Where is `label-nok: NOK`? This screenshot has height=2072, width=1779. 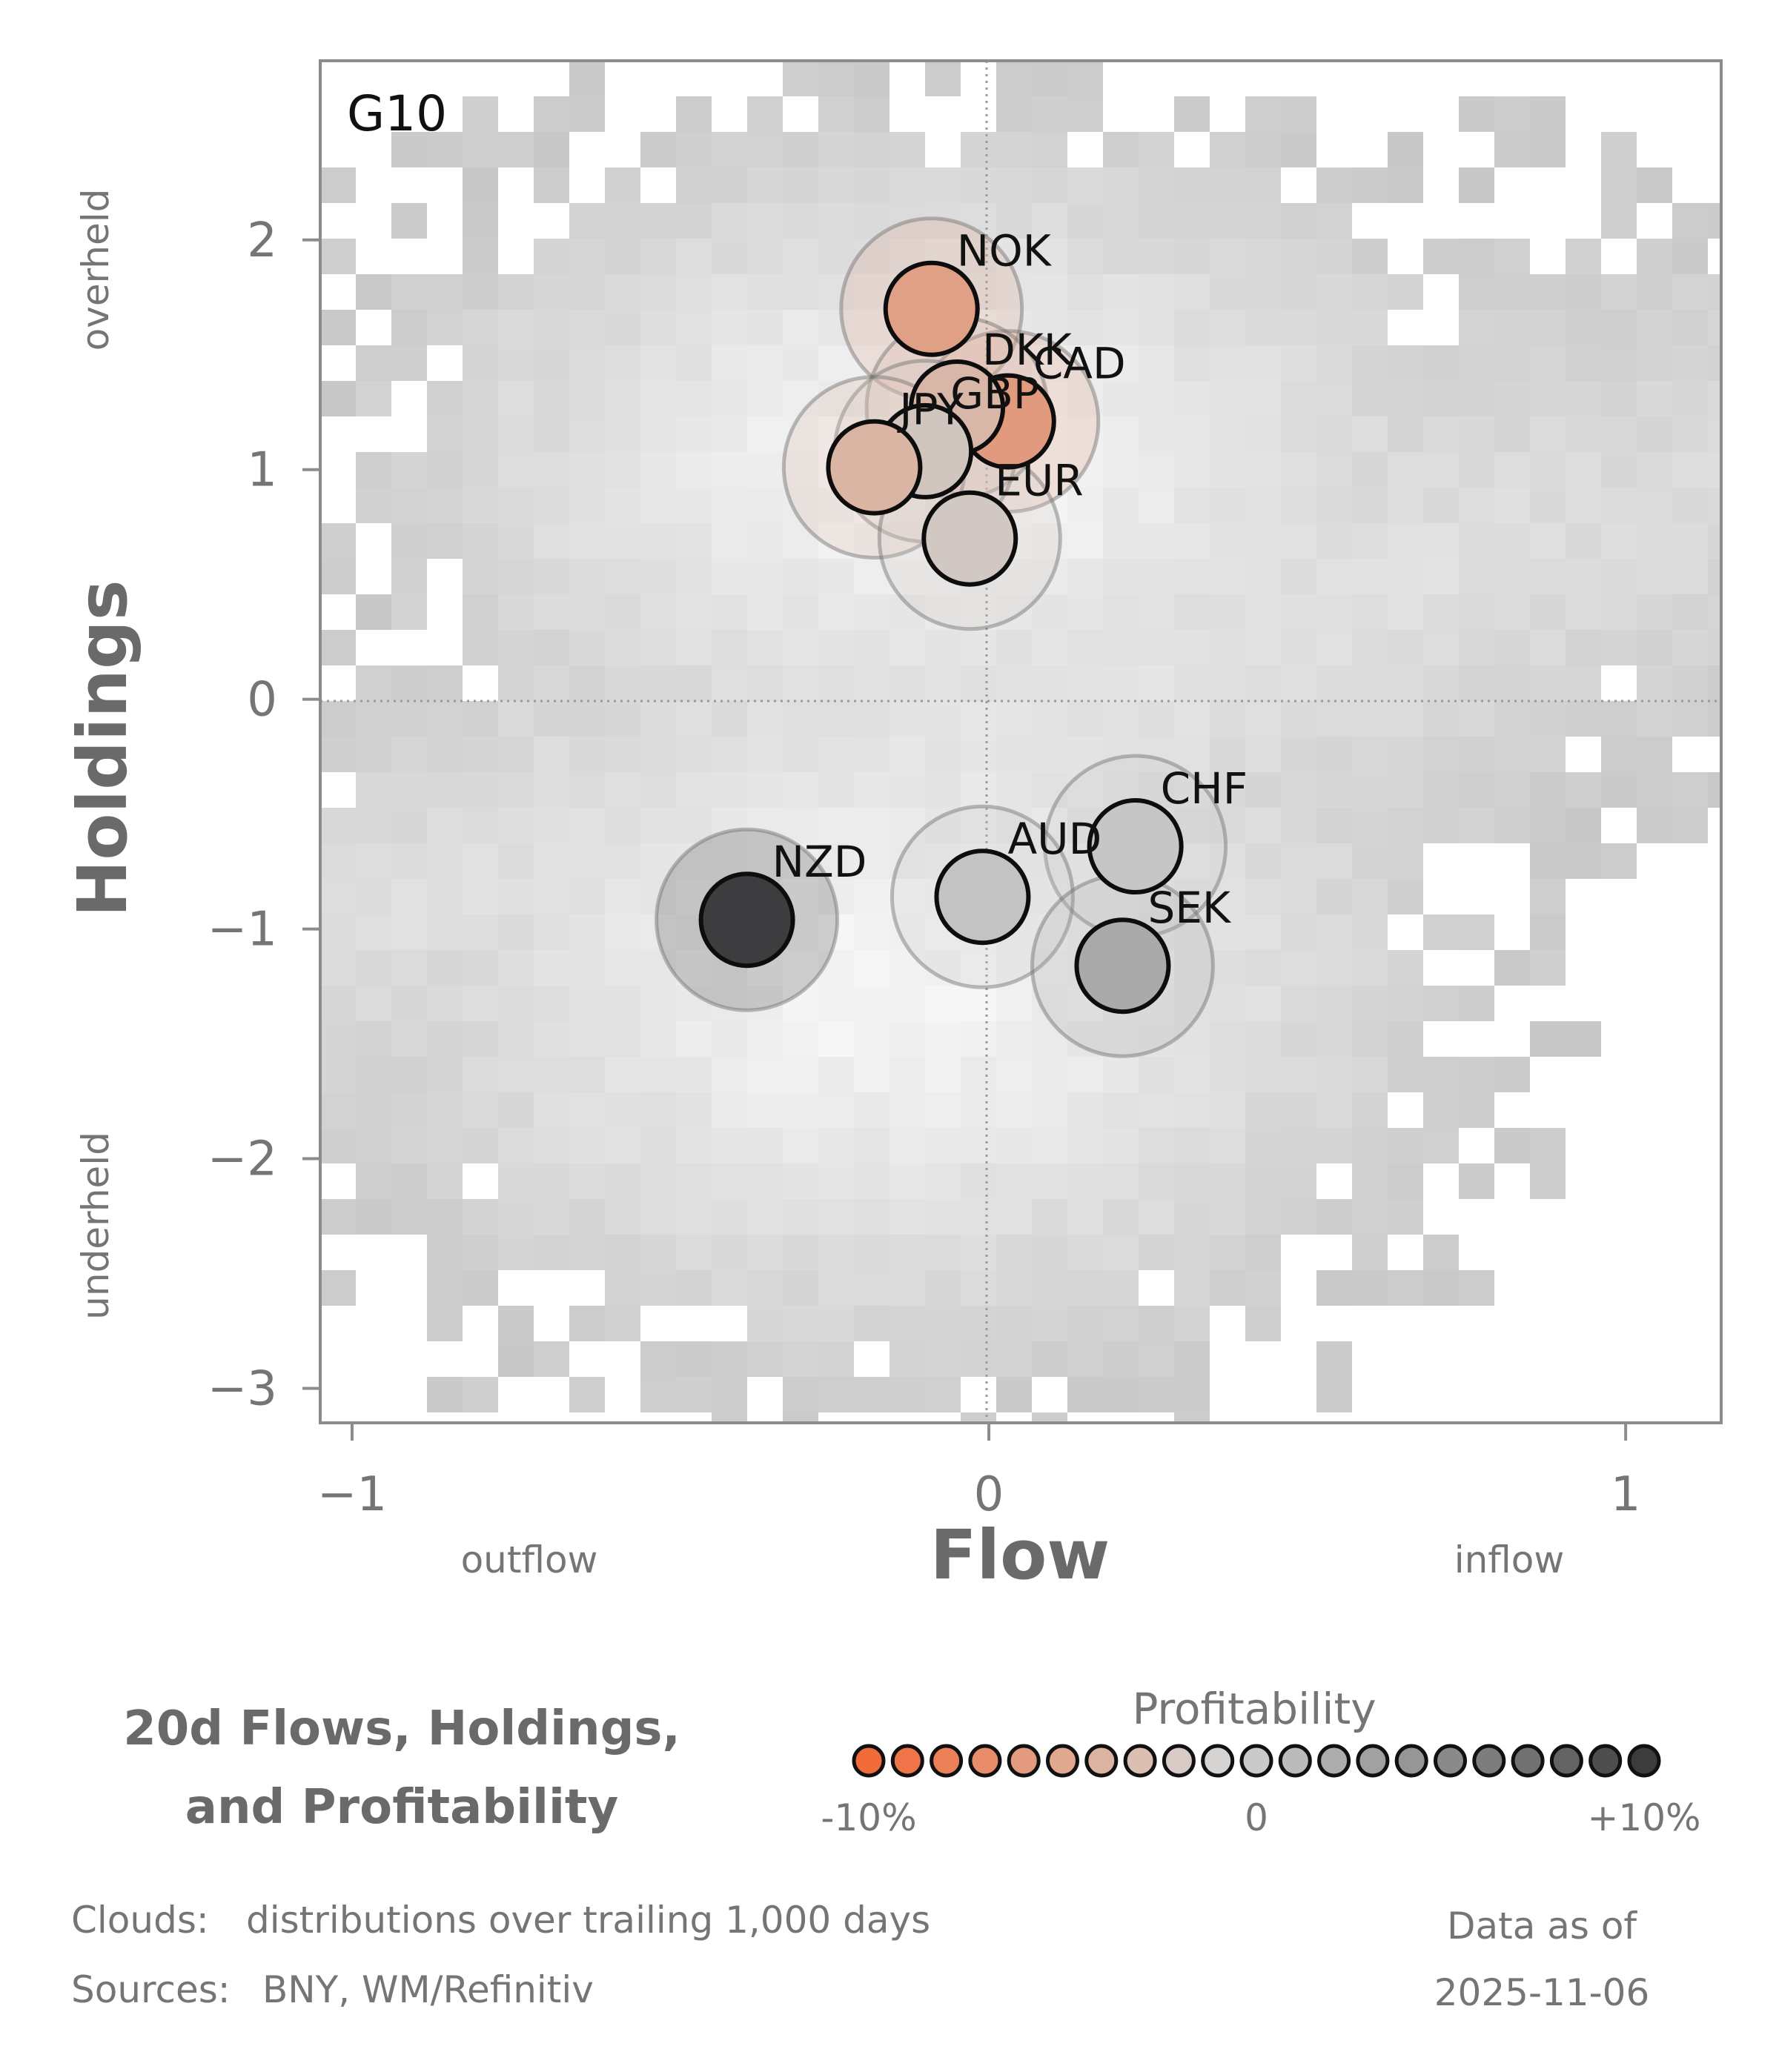 label-nok: NOK is located at coordinates (1005, 251).